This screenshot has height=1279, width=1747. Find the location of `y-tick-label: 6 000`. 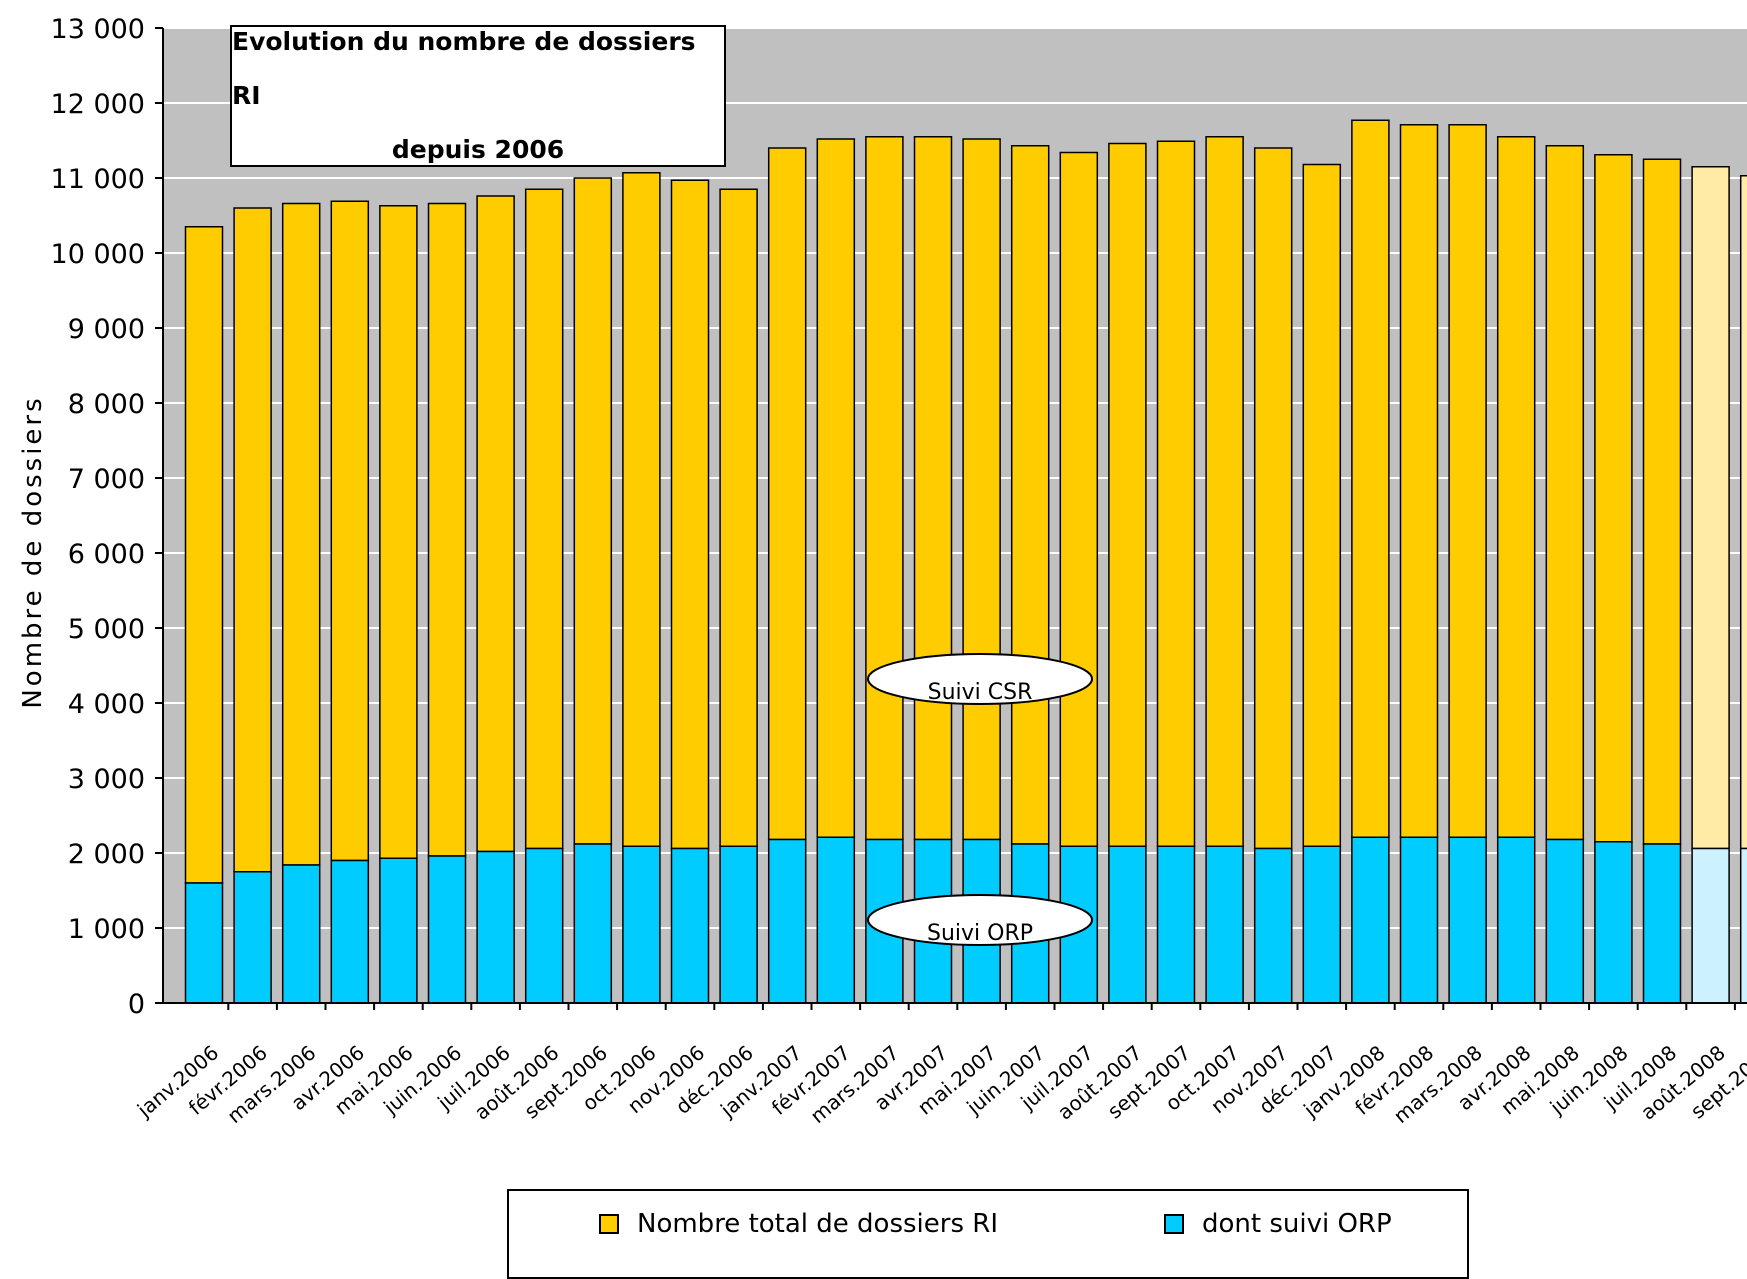

y-tick-label: 6 000 is located at coordinates (106, 554).